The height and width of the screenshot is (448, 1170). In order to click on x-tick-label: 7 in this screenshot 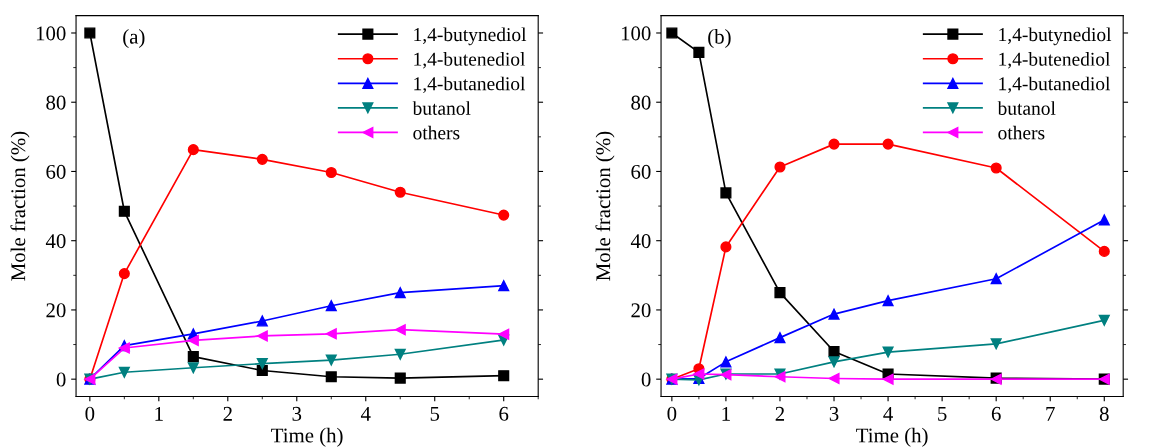, I will do `click(1050, 414)`.